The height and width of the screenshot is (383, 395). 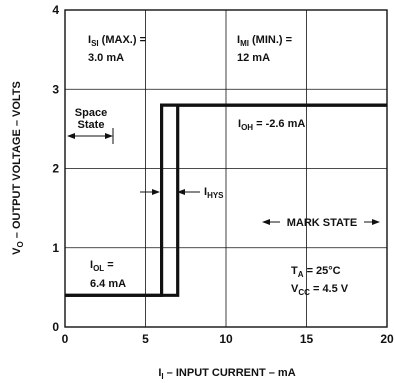 I want to click on x-tick-label: 10, so click(x=226, y=339).